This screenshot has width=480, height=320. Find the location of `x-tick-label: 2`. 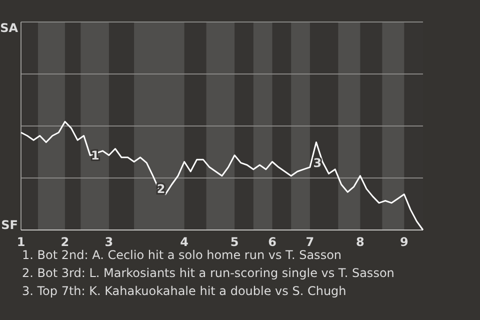

x-tick-label: 2 is located at coordinates (65, 242).